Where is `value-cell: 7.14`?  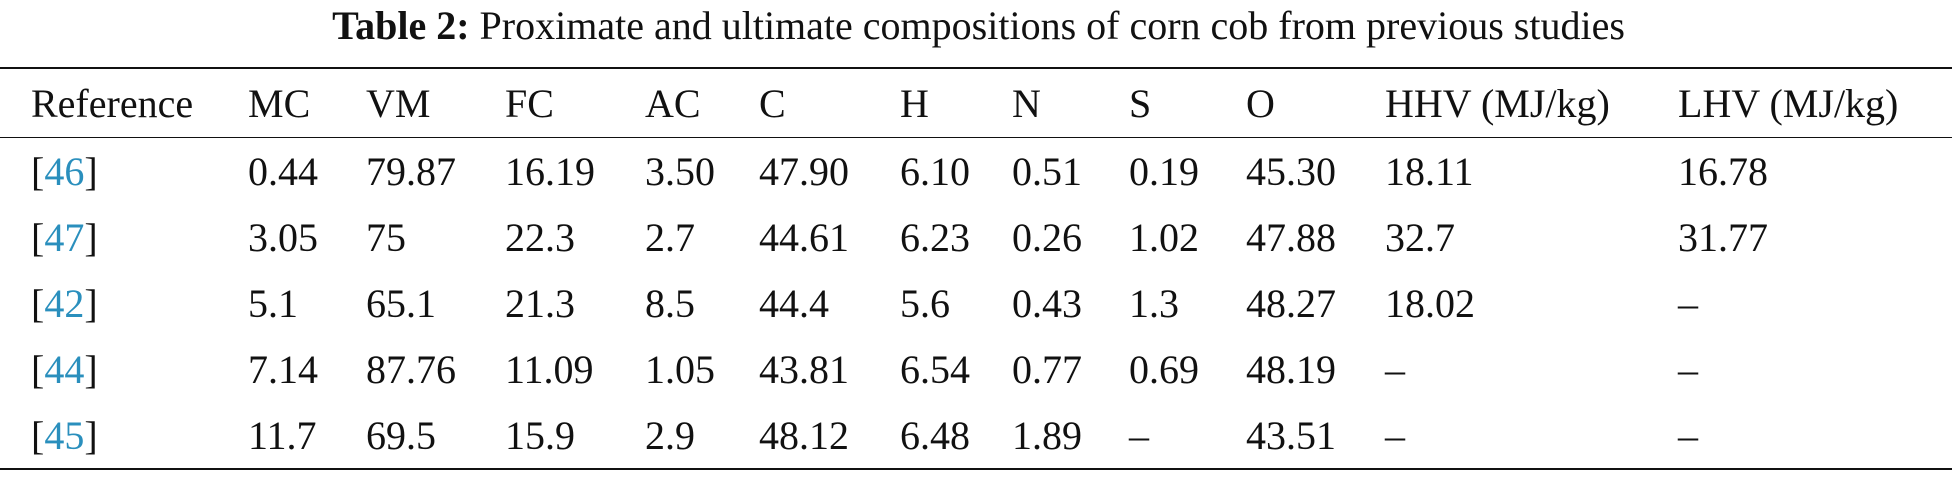 value-cell: 7.14 is located at coordinates (283, 369).